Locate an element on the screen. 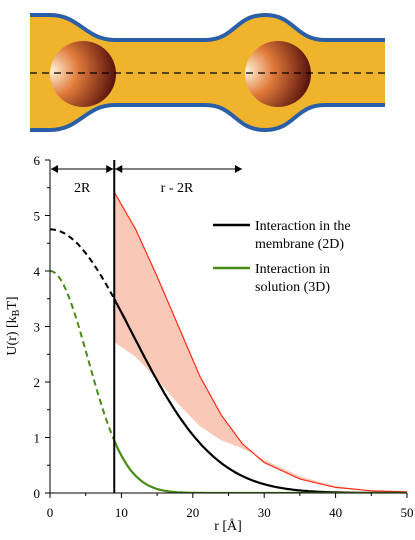 The height and width of the screenshot is (540, 415). series-2d-dashed is located at coordinates (83, 264).